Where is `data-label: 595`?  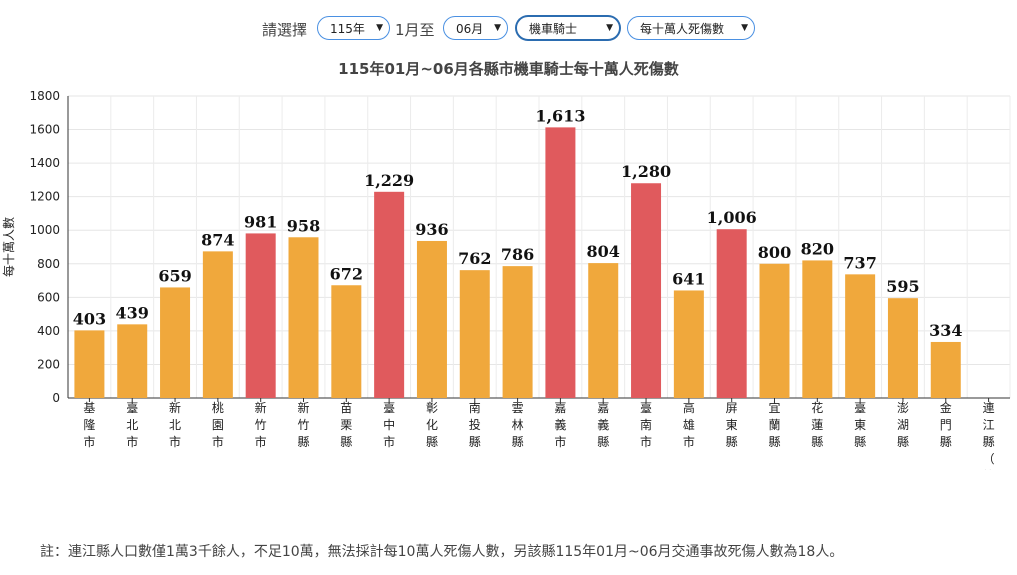
data-label: 595 is located at coordinates (902, 286).